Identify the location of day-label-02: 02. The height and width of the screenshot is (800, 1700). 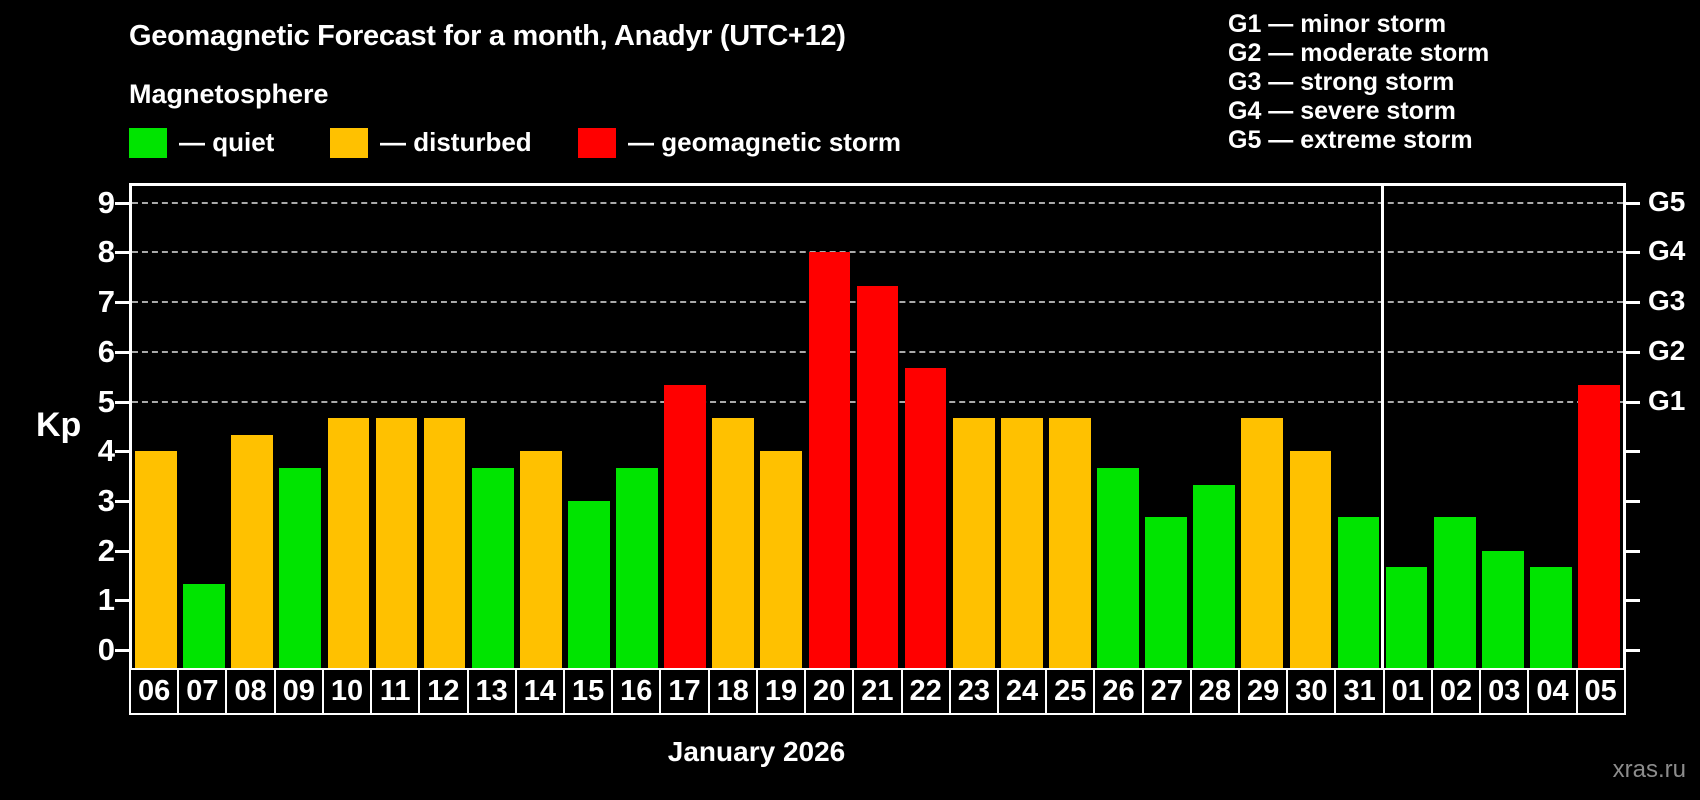
(1456, 691).